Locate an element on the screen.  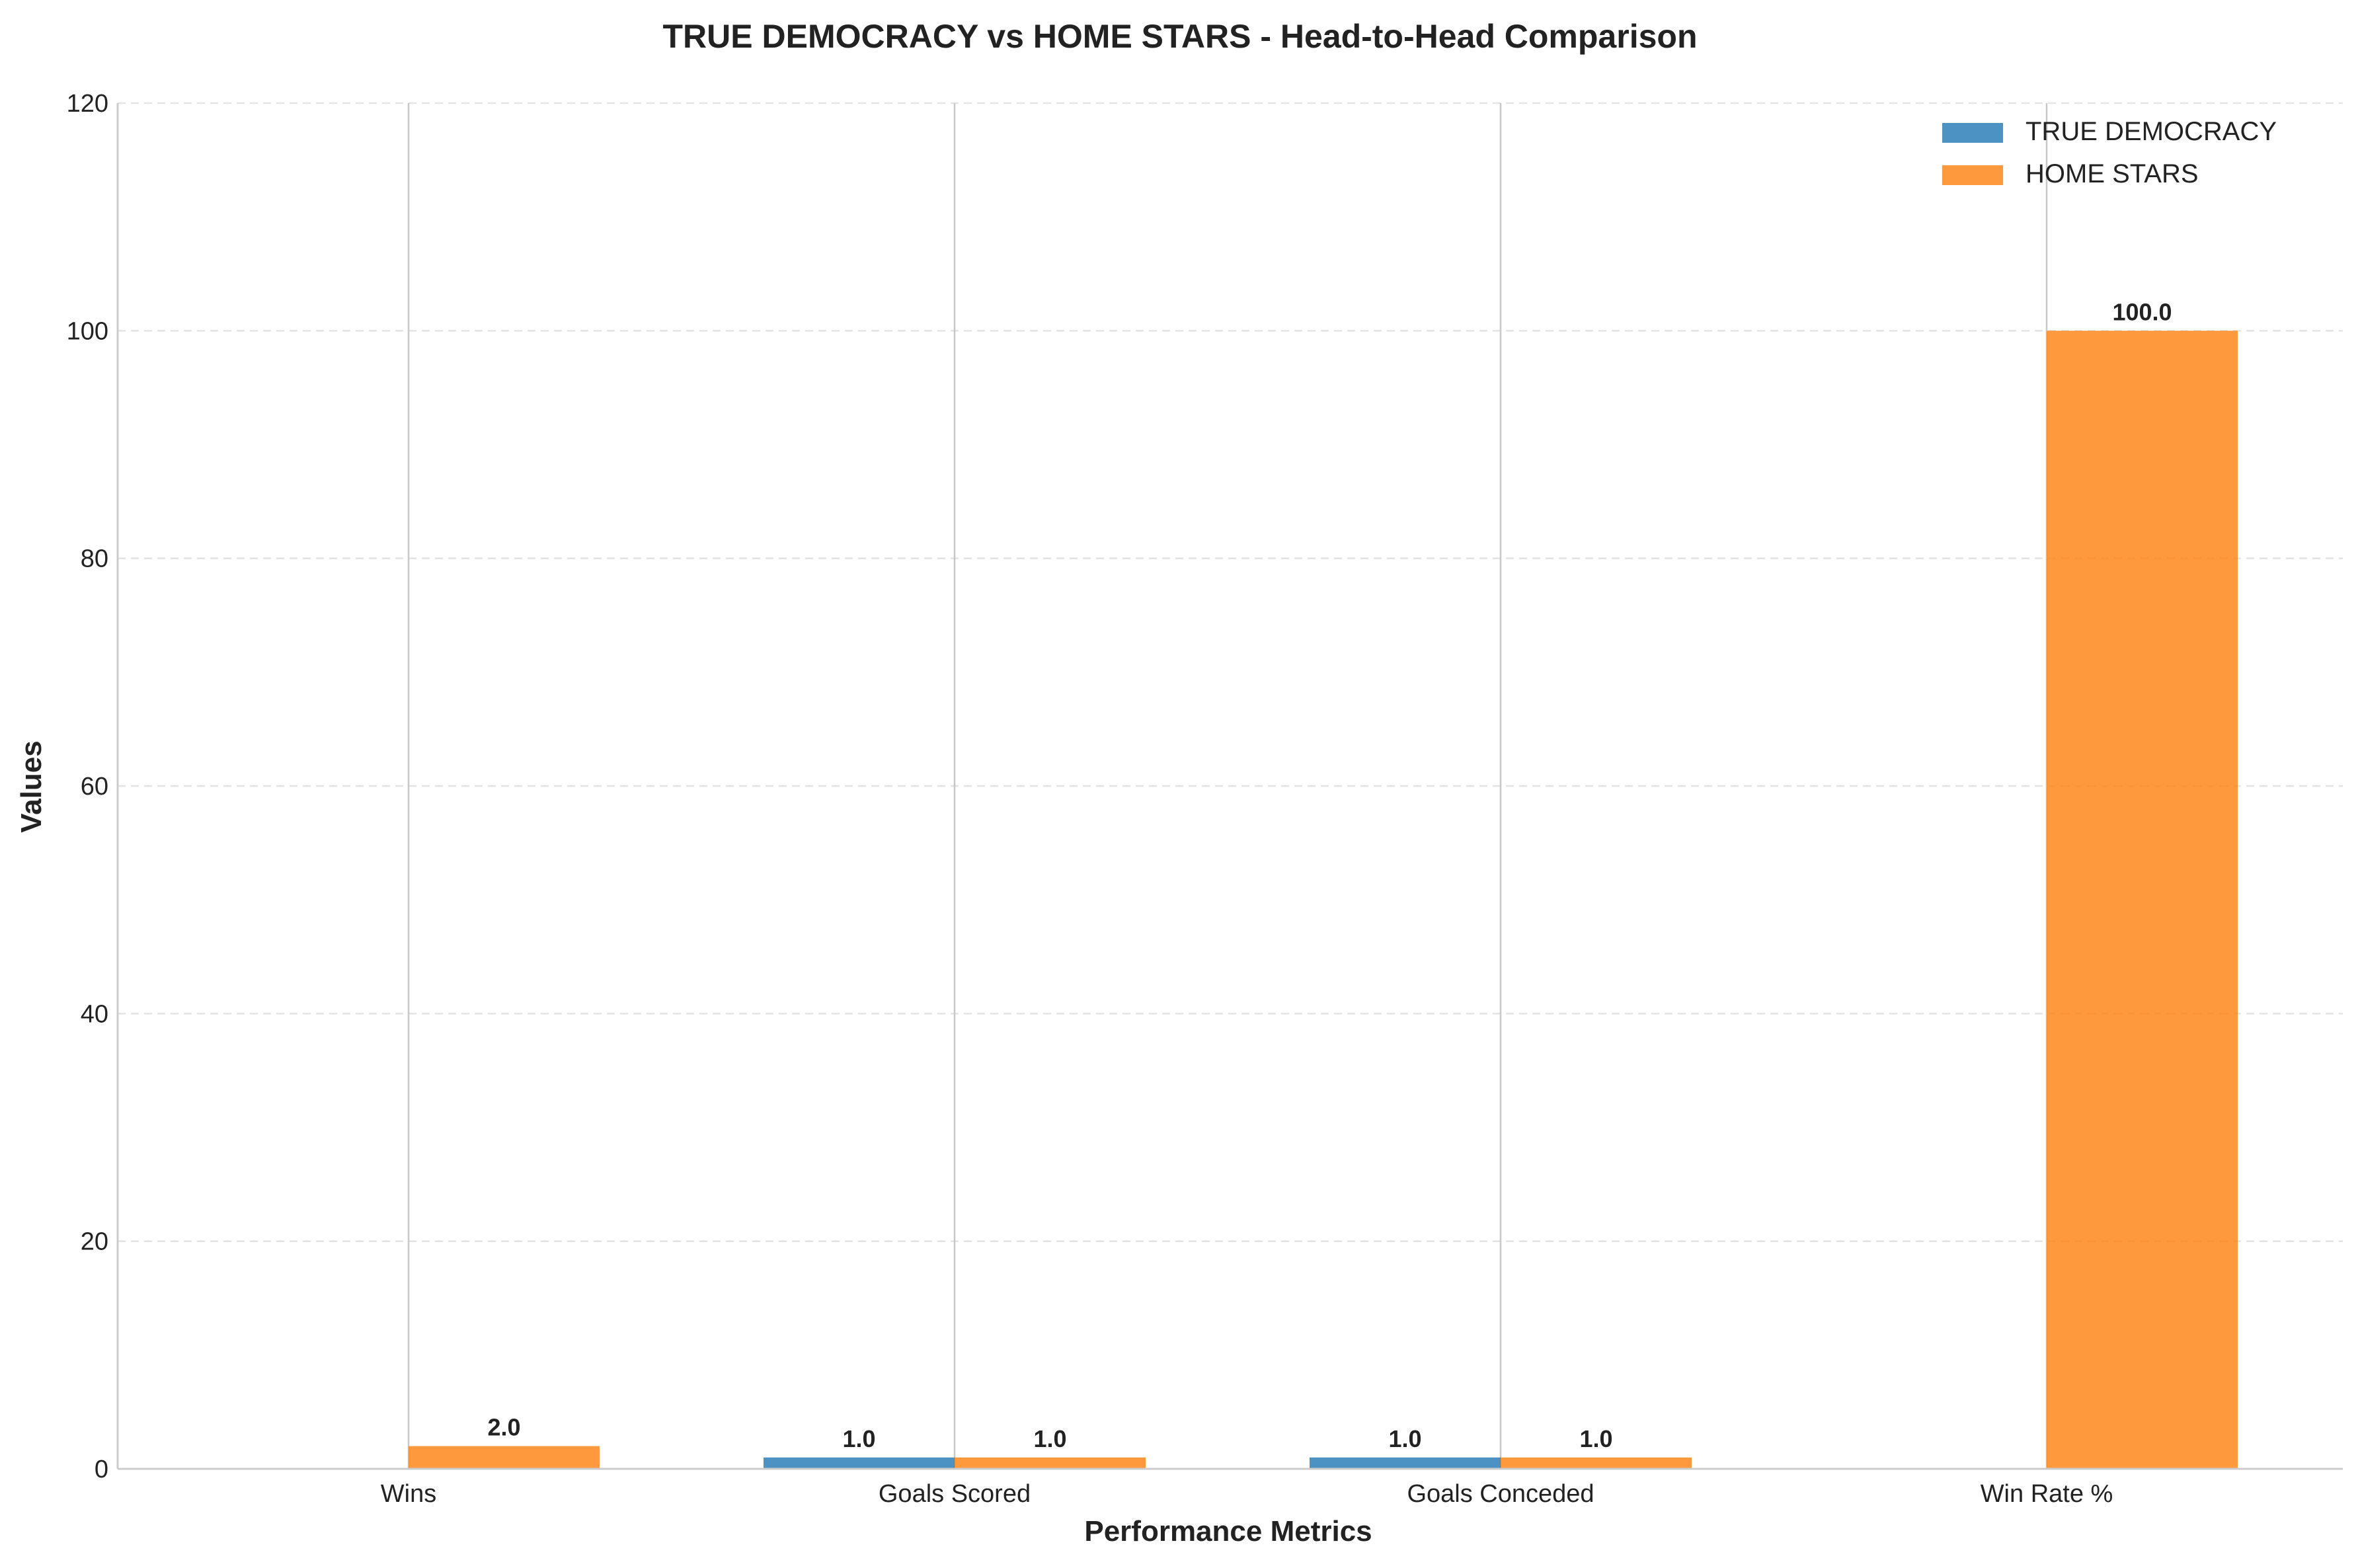
y-tick-label: 120 is located at coordinates (87, 104).